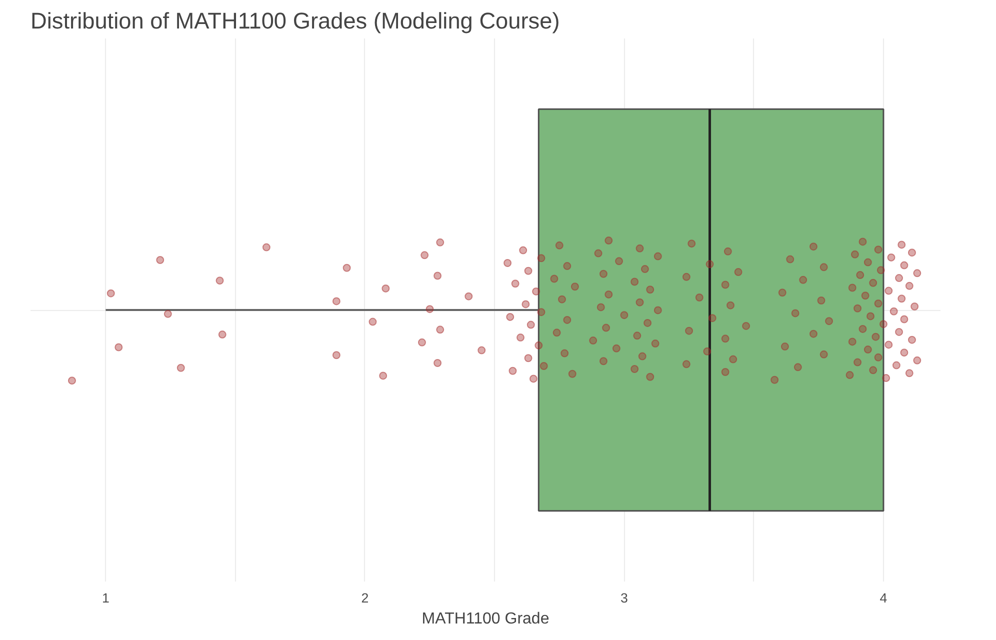  What do you see at coordinates (295, 21) in the screenshot?
I see `chart-title: Distribution of MATH1100 Grades (Modeling Course)` at bounding box center [295, 21].